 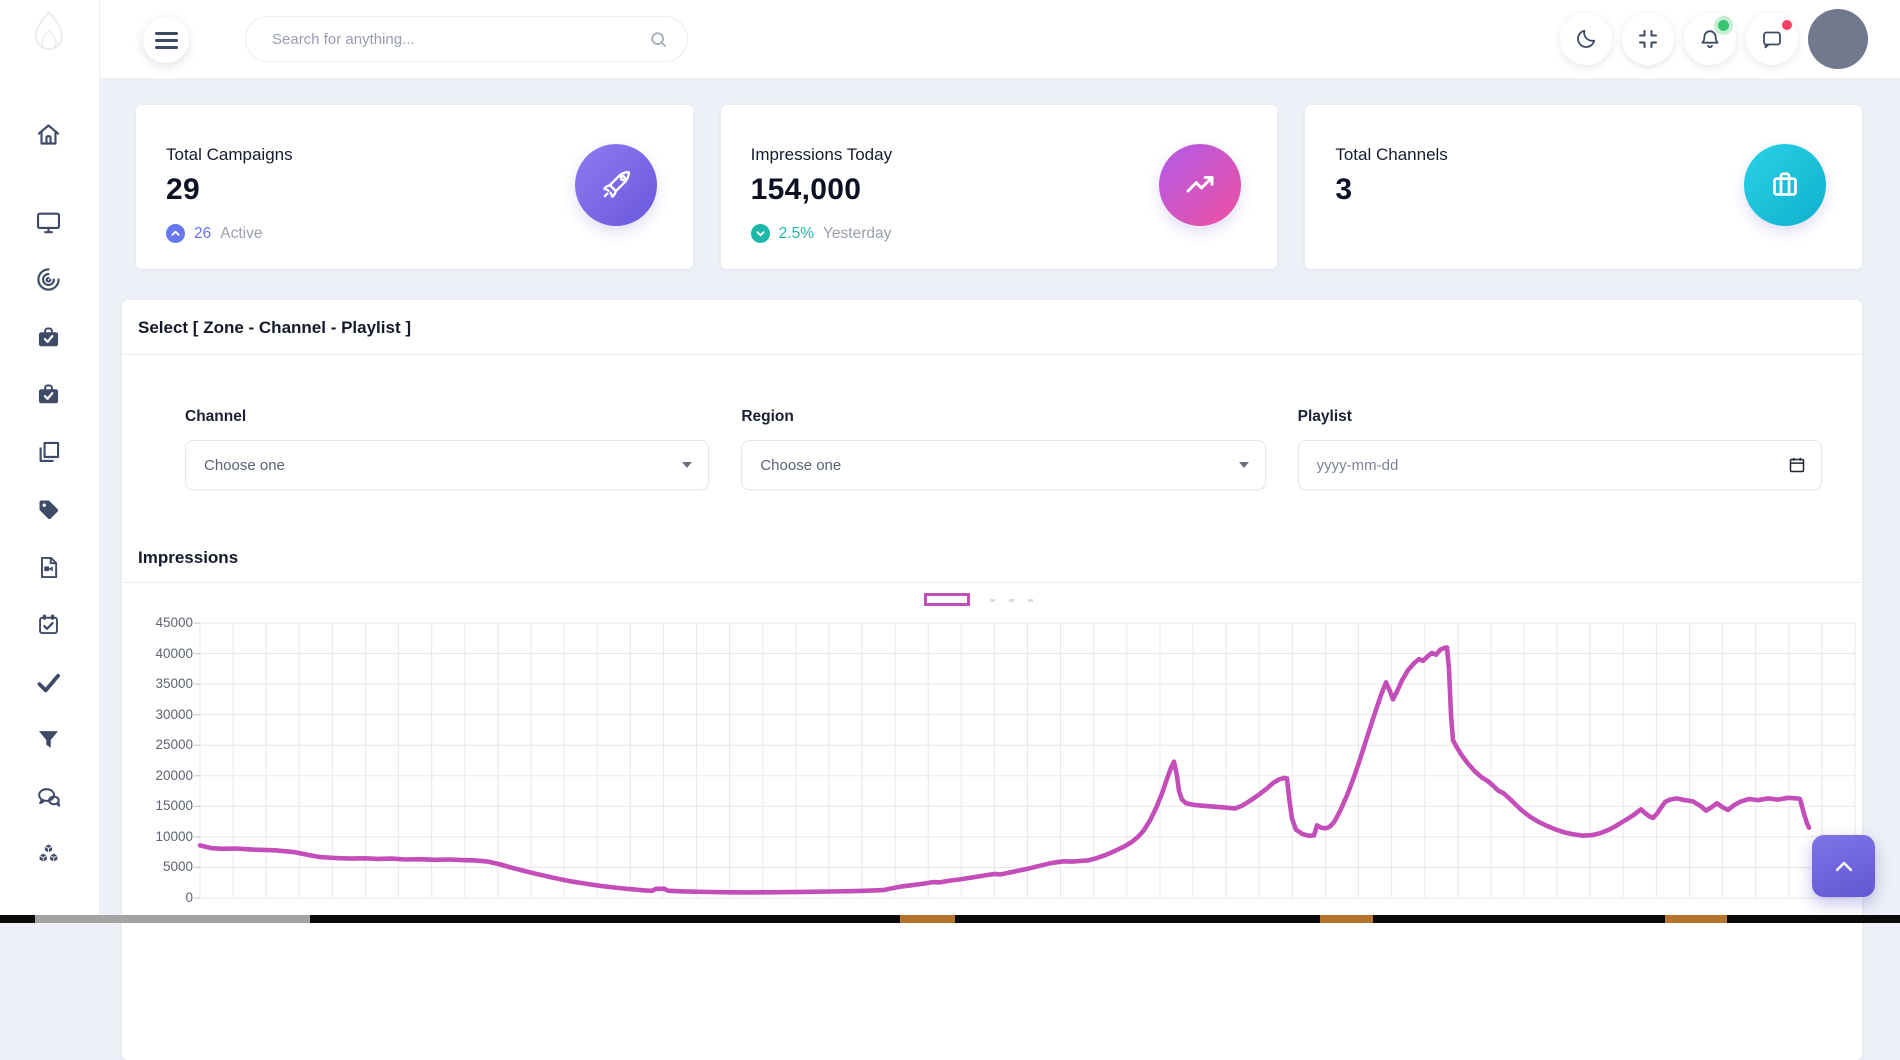 I want to click on panel-title: Select [ Zone - Channel - Playlist ], so click(x=992, y=328).